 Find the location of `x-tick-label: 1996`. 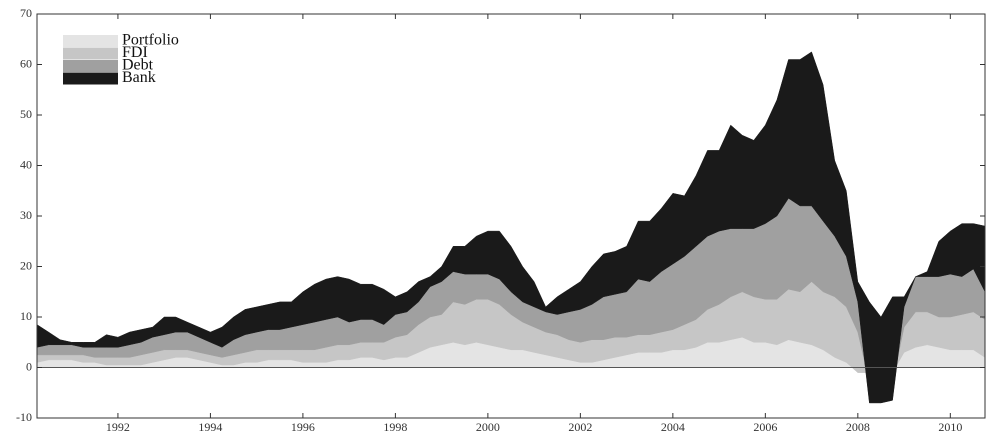

x-tick-label: 1996 is located at coordinates (303, 427).